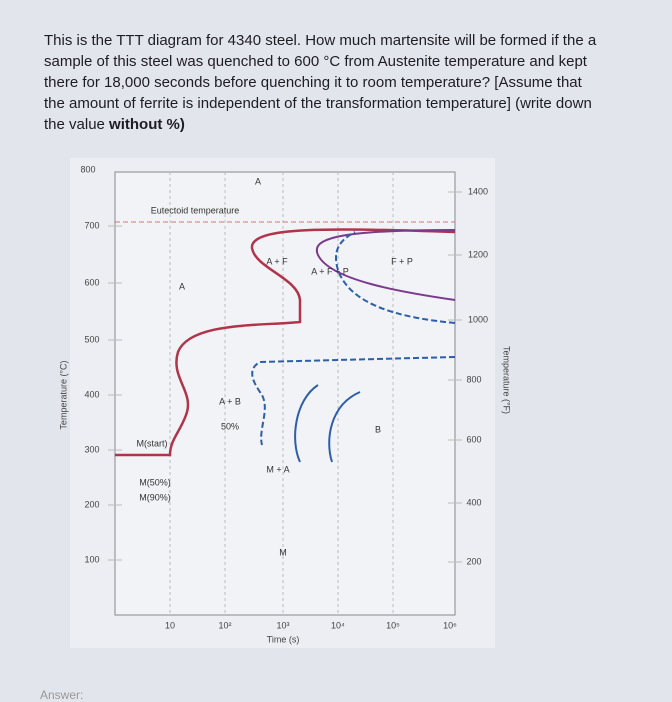 The image size is (672, 702). Describe the element at coordinates (147, 124) in the screenshot. I see `question-emphasis: without %)` at that location.